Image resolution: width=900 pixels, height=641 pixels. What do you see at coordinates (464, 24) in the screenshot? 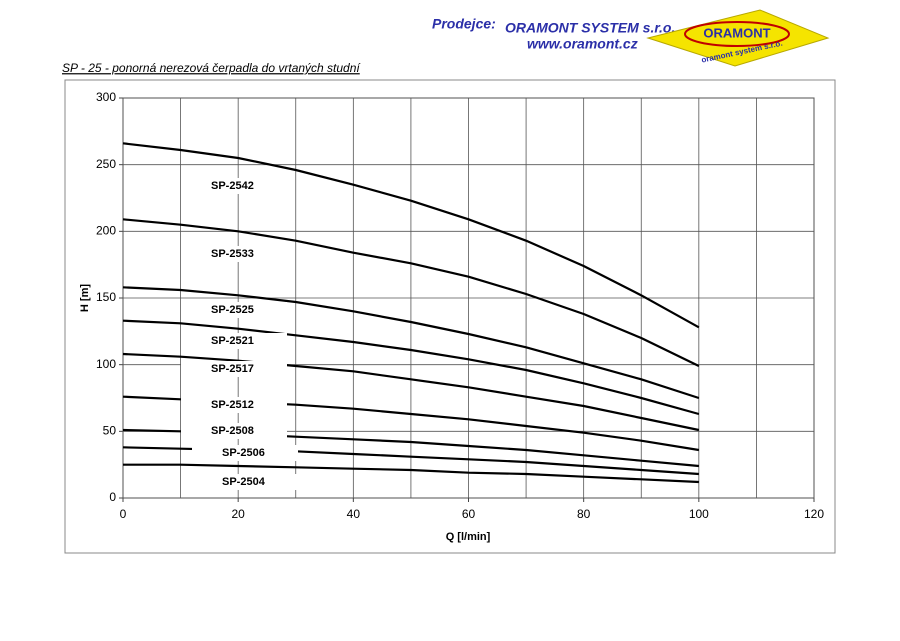
I see `seller-label: Prodejce:` at bounding box center [464, 24].